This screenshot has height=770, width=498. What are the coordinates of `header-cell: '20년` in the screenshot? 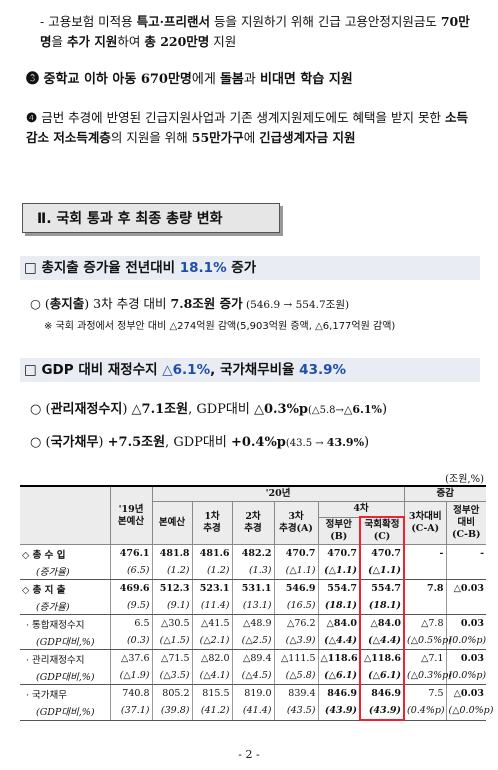 It's located at (278, 493).